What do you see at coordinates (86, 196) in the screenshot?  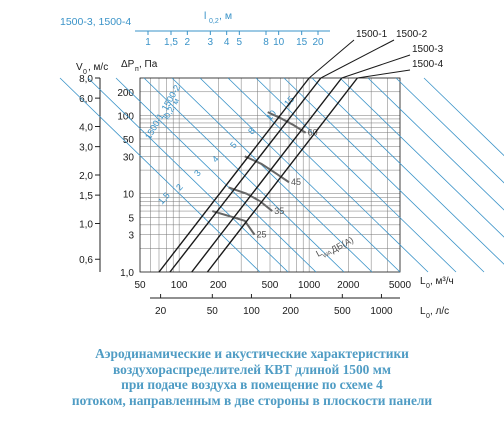 I see `v0-tick-label: 1,5` at bounding box center [86, 196].